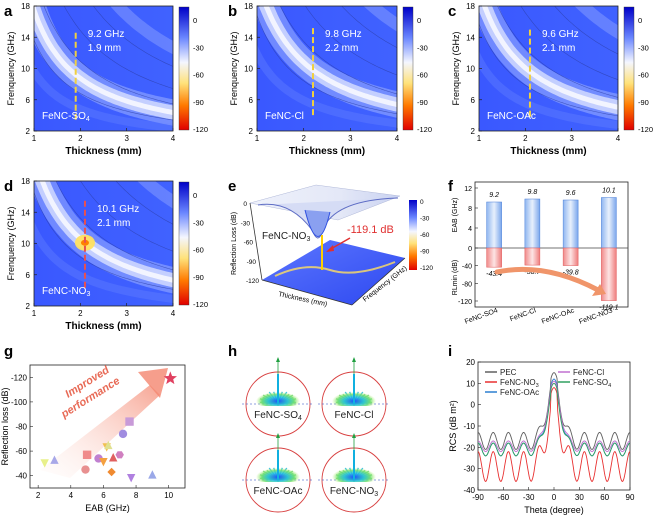 This screenshot has width=657, height=521. I want to click on z-axis-label: Reflection Loss (dB), so click(234, 243).